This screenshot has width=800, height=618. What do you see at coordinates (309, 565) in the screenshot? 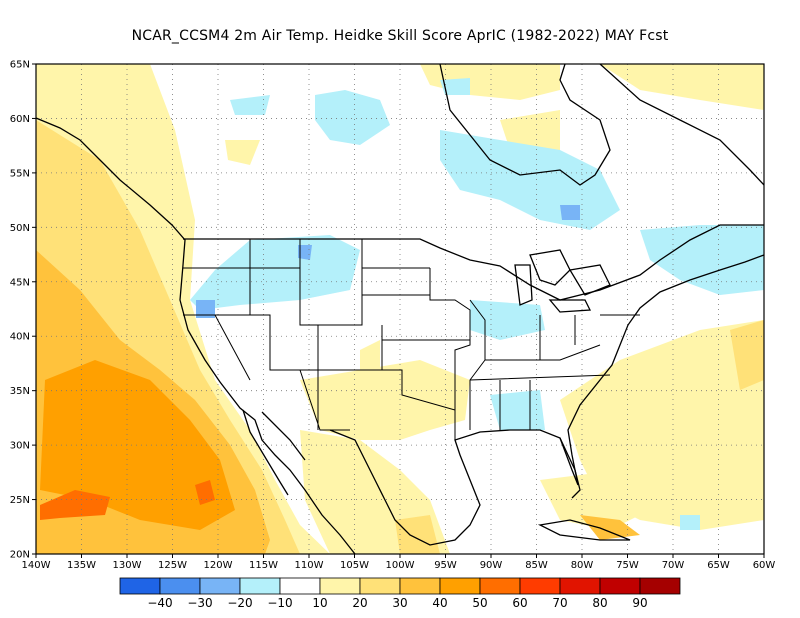
I see `lon-tick-label: 110W` at bounding box center [309, 565].